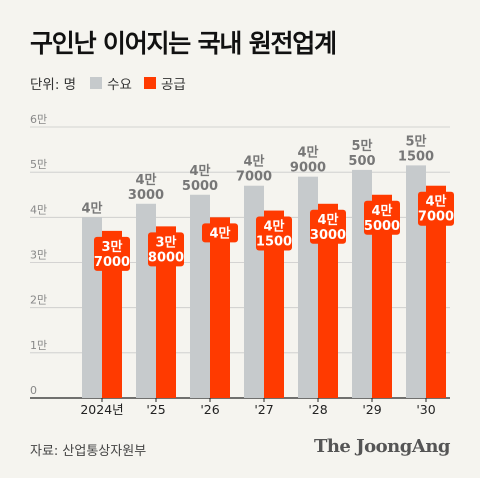 This screenshot has width=480, height=478. Describe the element at coordinates (416, 156) in the screenshot. I see `data-label-demand: 1500` at that location.